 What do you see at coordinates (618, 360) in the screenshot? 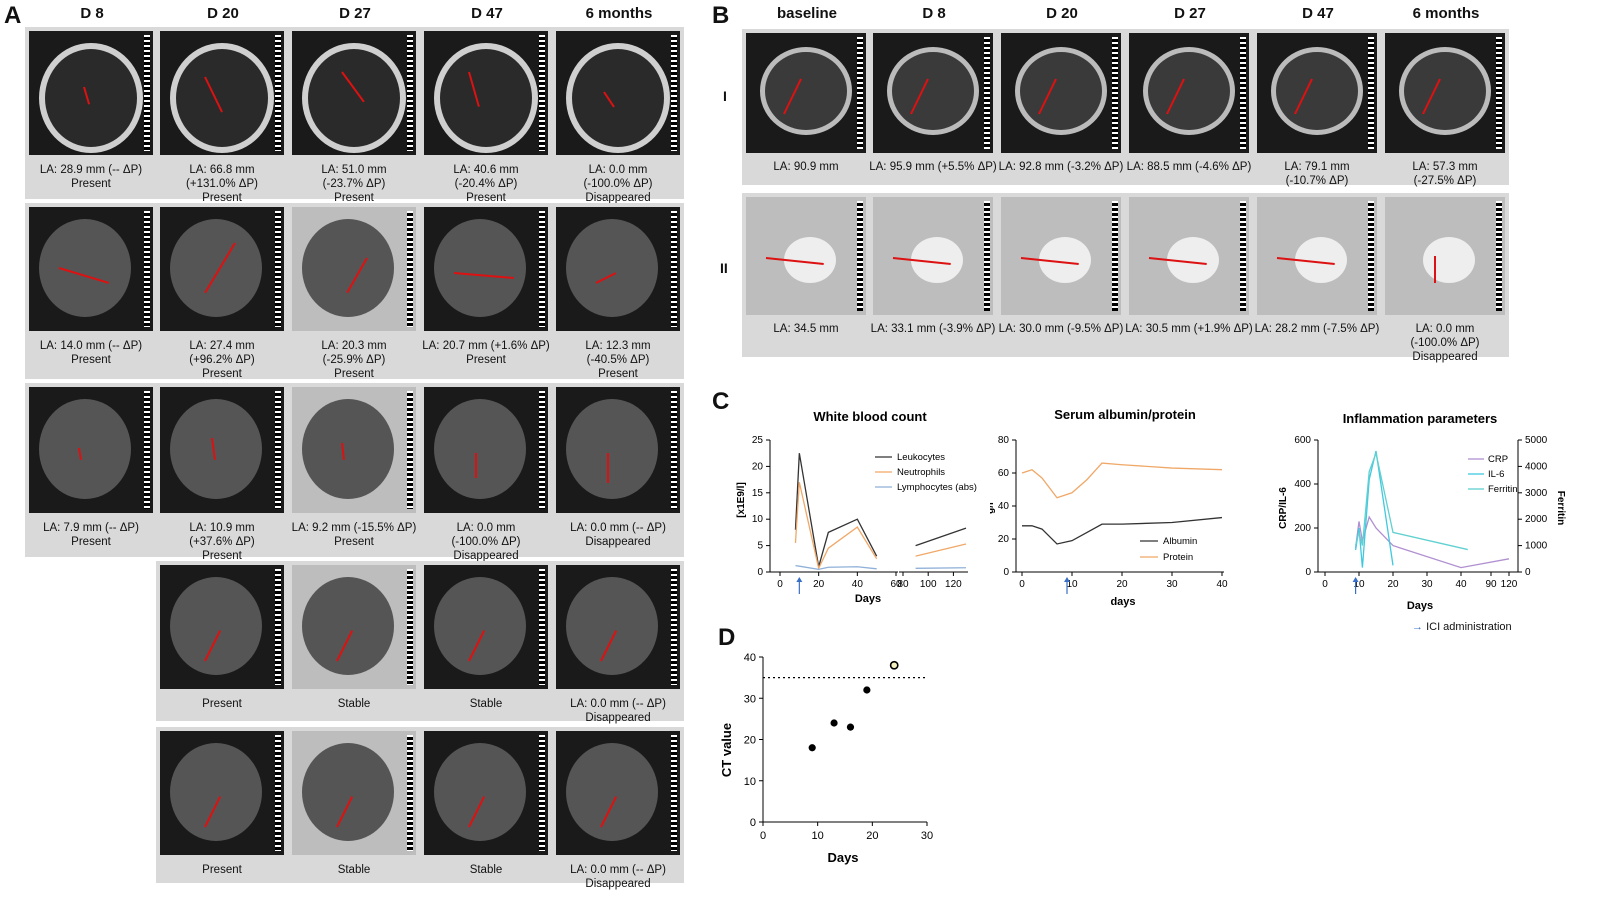
I see `lesion-measurement-caption: LA: 12.3 mm (-40.5% ΔP) Present` at bounding box center [618, 360].